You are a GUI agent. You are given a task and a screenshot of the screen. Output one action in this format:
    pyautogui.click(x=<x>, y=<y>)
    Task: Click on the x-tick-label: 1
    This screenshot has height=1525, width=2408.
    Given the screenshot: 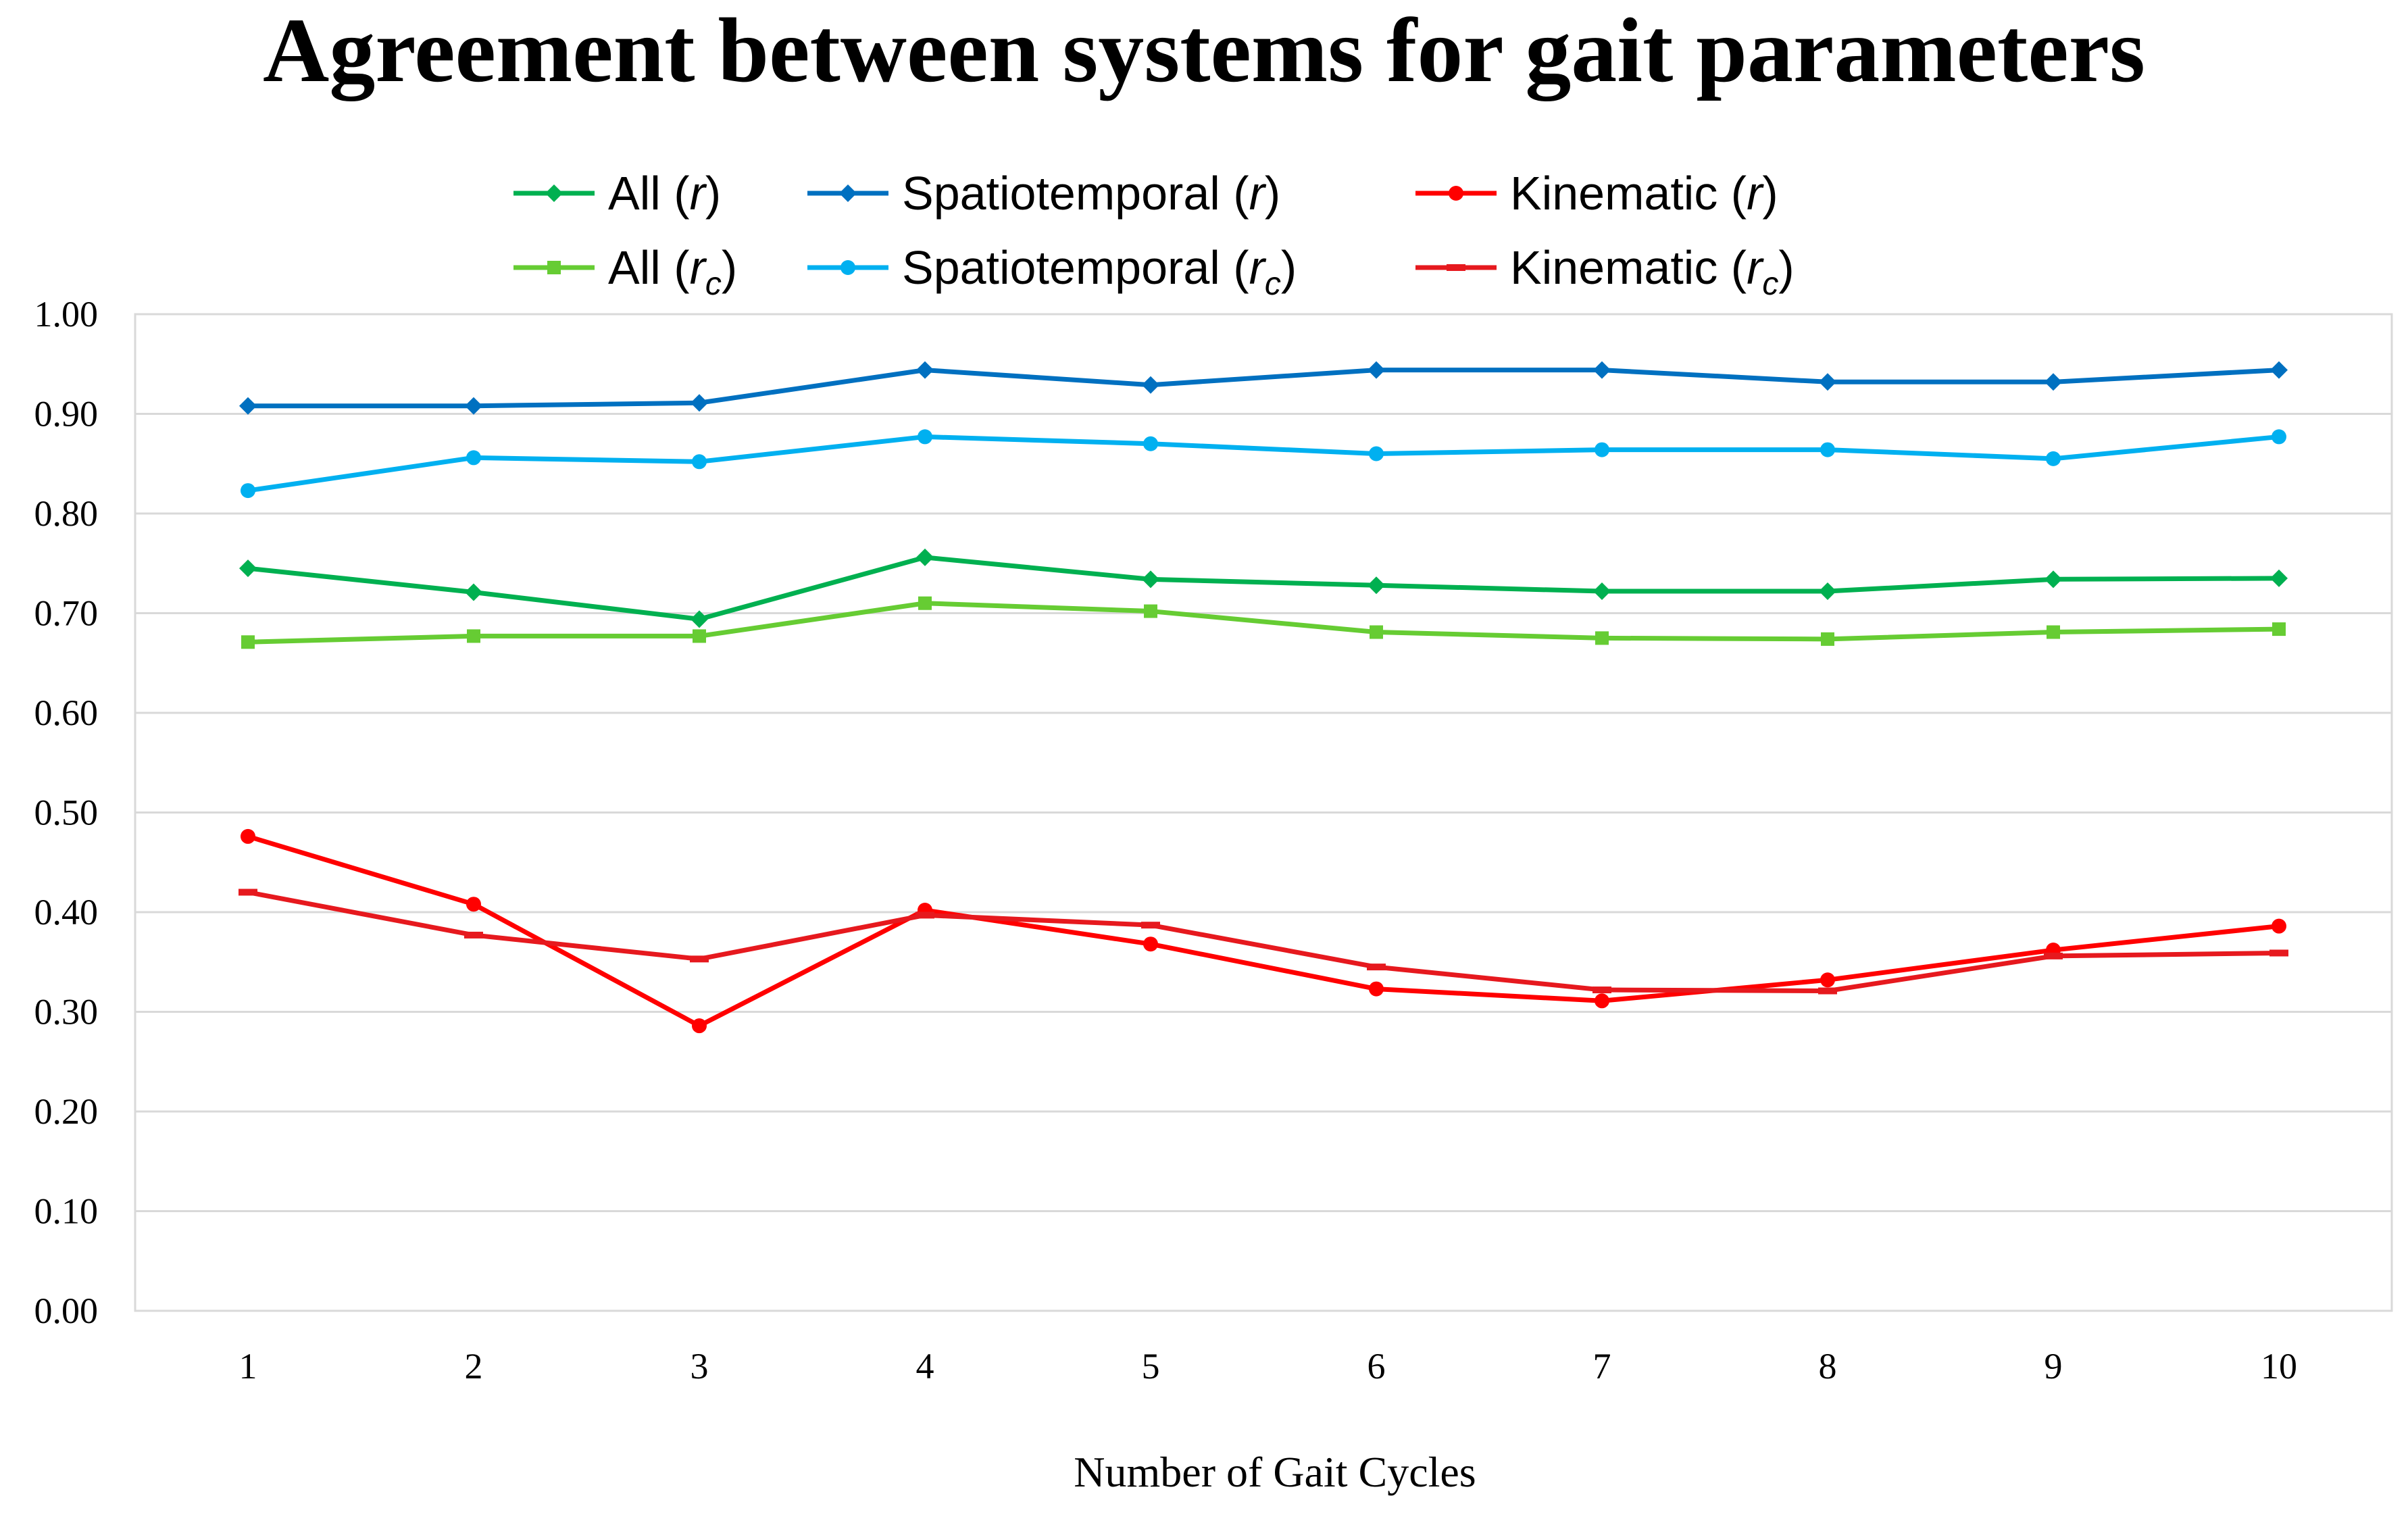 What is the action you would take?
    pyautogui.click(x=248, y=1366)
    